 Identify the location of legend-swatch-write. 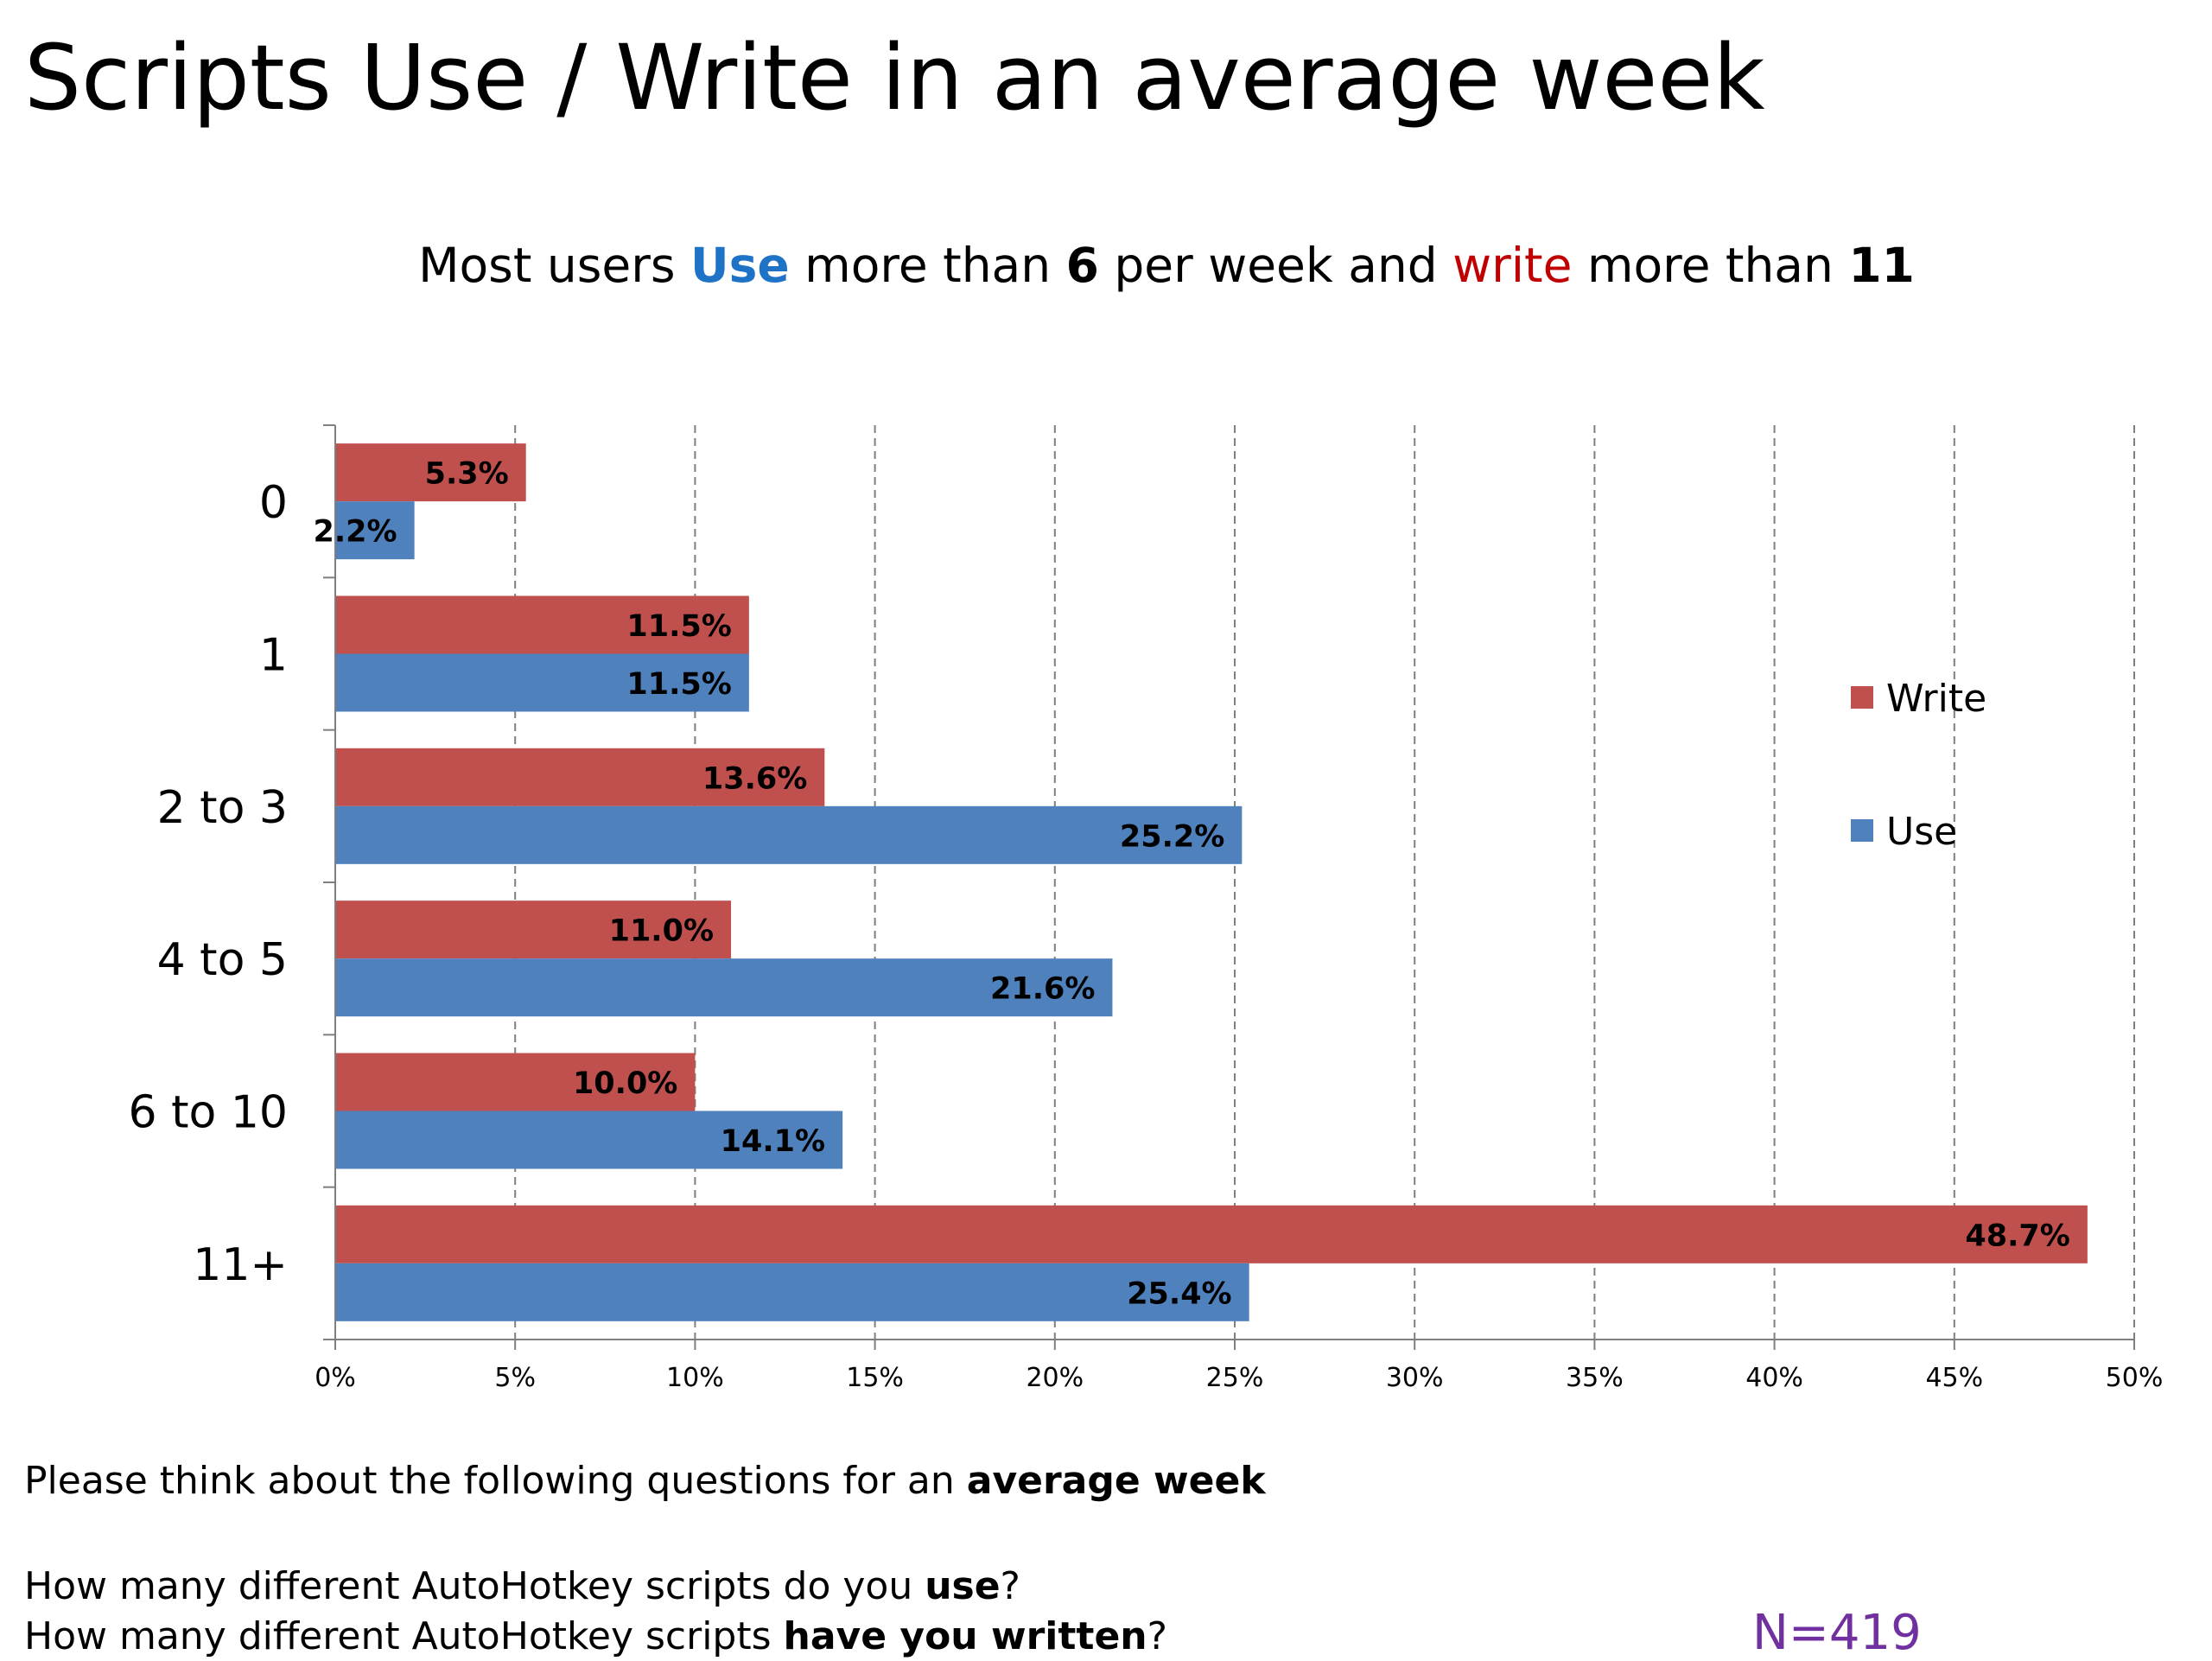
(1862, 697).